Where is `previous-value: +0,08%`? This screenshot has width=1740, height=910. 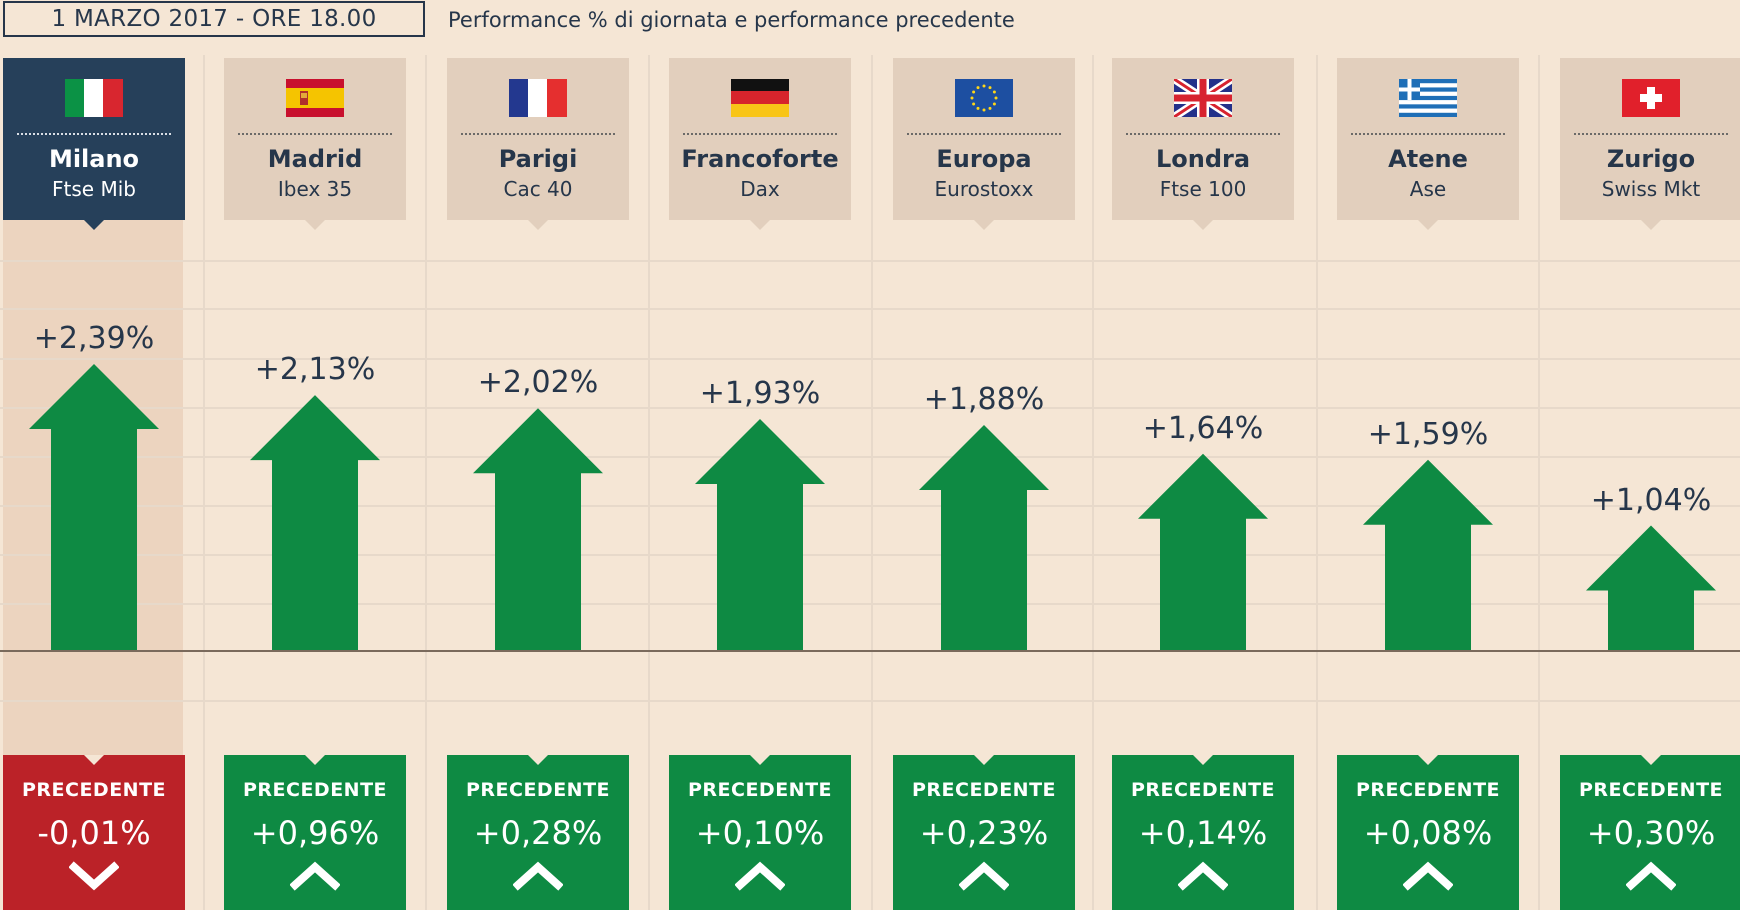
previous-value: +0,08% is located at coordinates (1428, 833).